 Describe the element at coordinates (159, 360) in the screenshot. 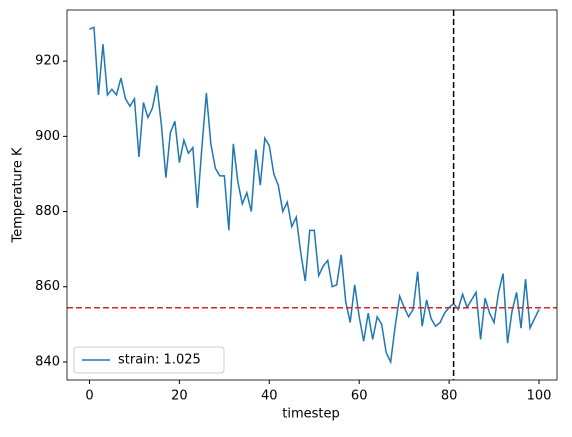

I see `legend-label: strain: 1.025` at that location.